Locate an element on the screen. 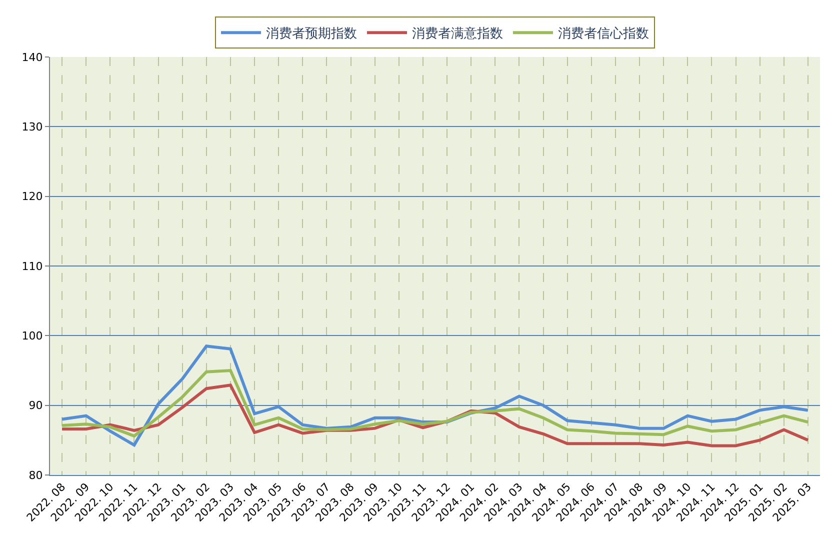  y-tick-label: 130 is located at coordinates (32, 127).